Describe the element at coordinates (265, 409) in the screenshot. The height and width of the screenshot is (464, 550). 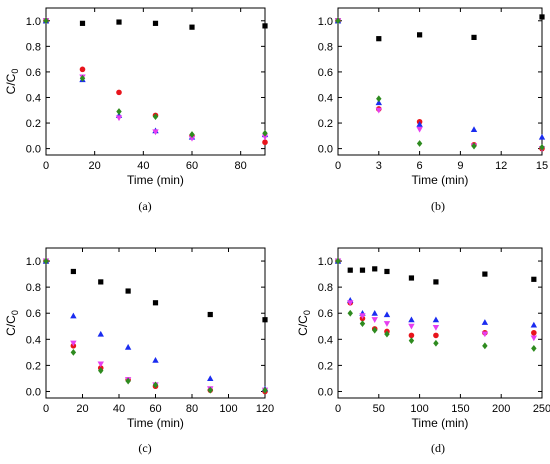
I see `x-tick-label: 120` at that location.